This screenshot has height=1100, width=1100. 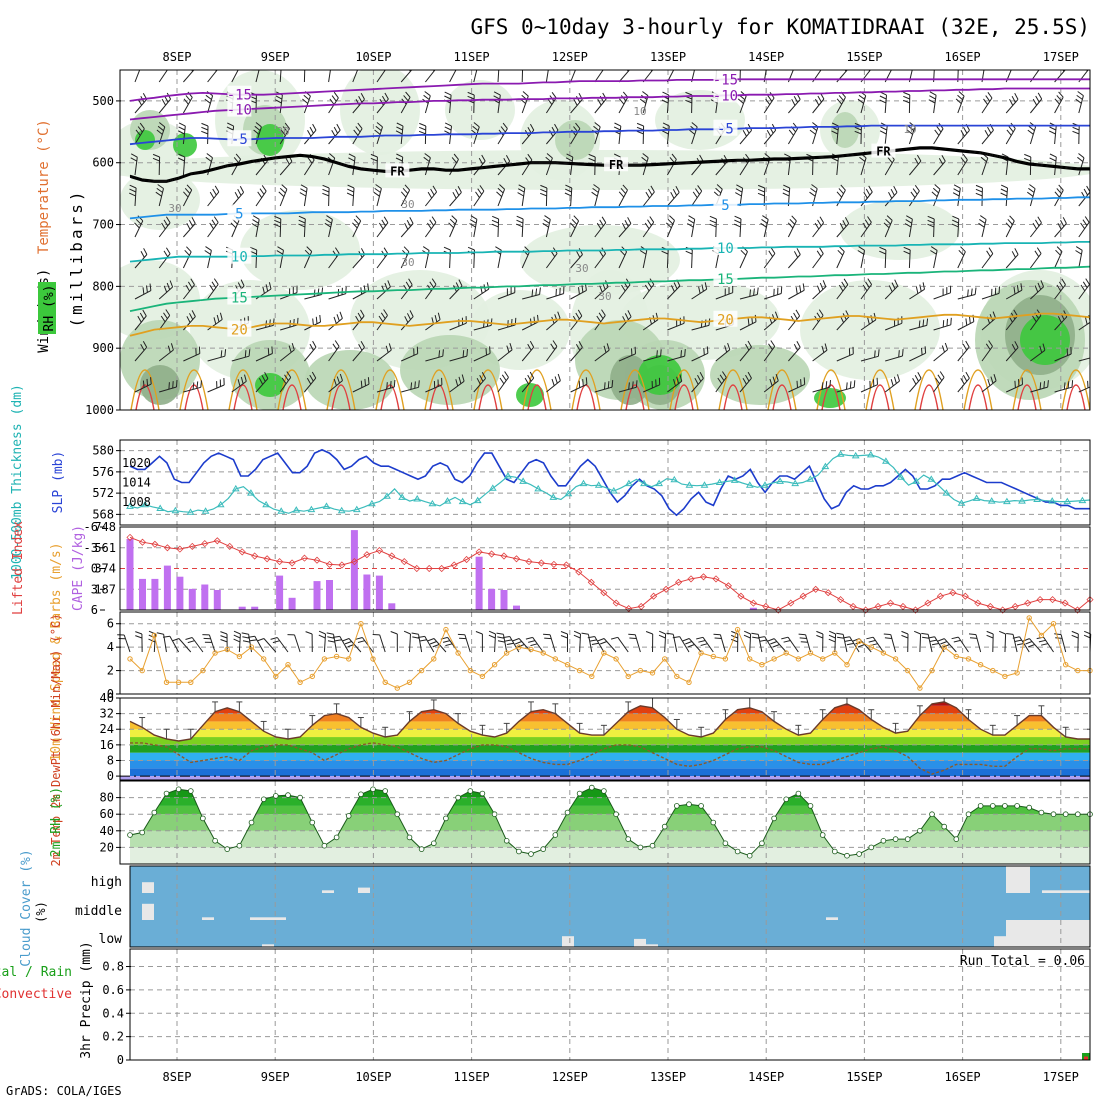 I want to click on rh-contour-fill, so click(x=700, y=320).